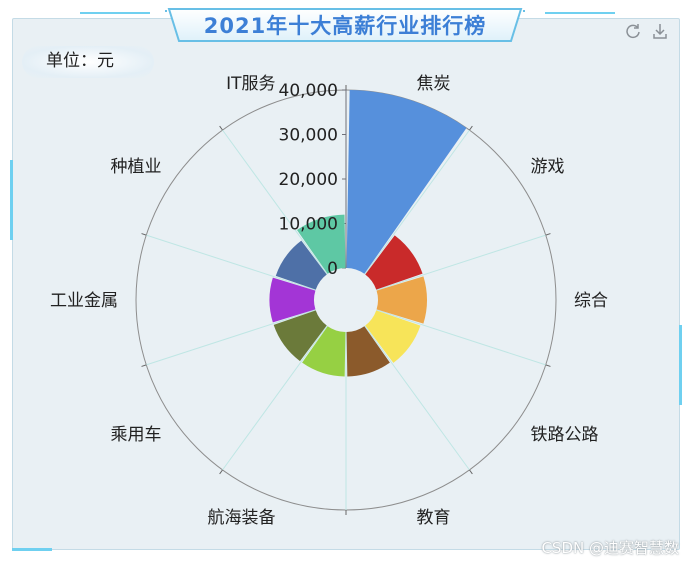 This screenshot has width=693, height=566. What do you see at coordinates (580, 13) in the screenshot?
I see `corner-accent-top-right` at bounding box center [580, 13].